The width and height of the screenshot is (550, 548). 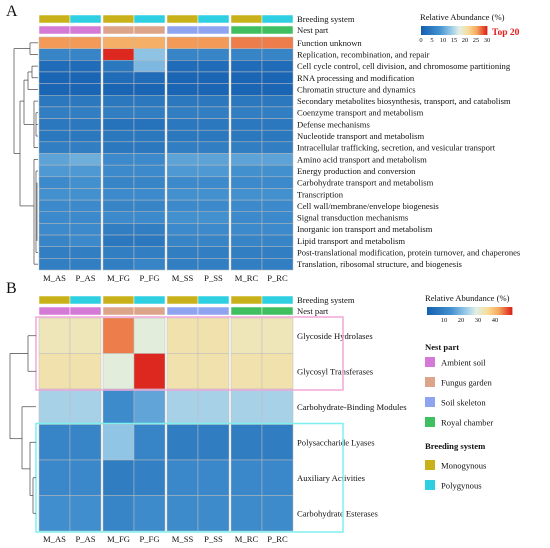 What do you see at coordinates (430, 485) in the screenshot?
I see `breeding-legend-swatch-polygynous` at bounding box center [430, 485].